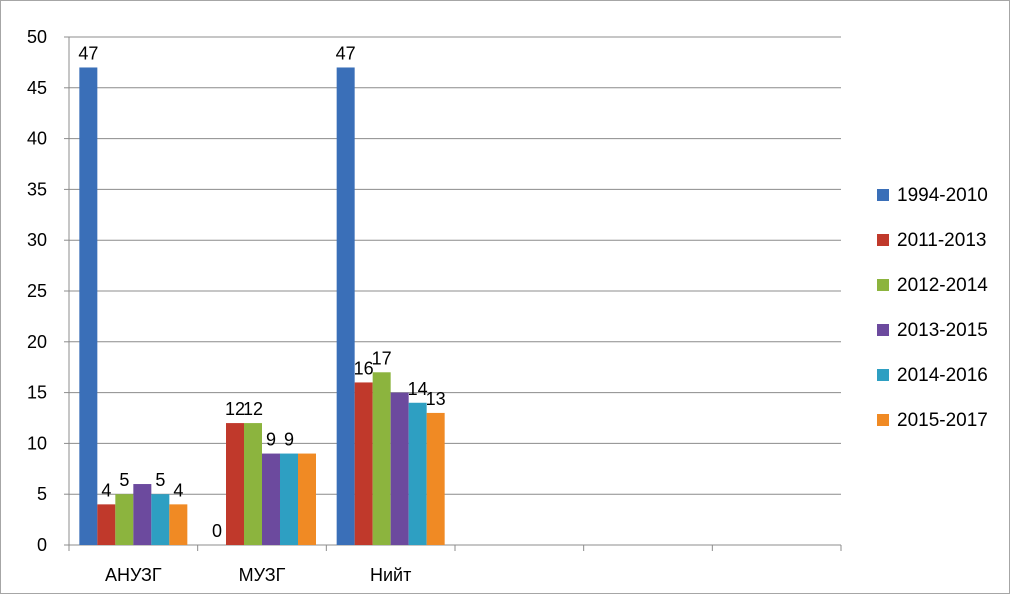  Describe the element at coordinates (37, 240) in the screenshot. I see `y-tick-label: 30` at that location.